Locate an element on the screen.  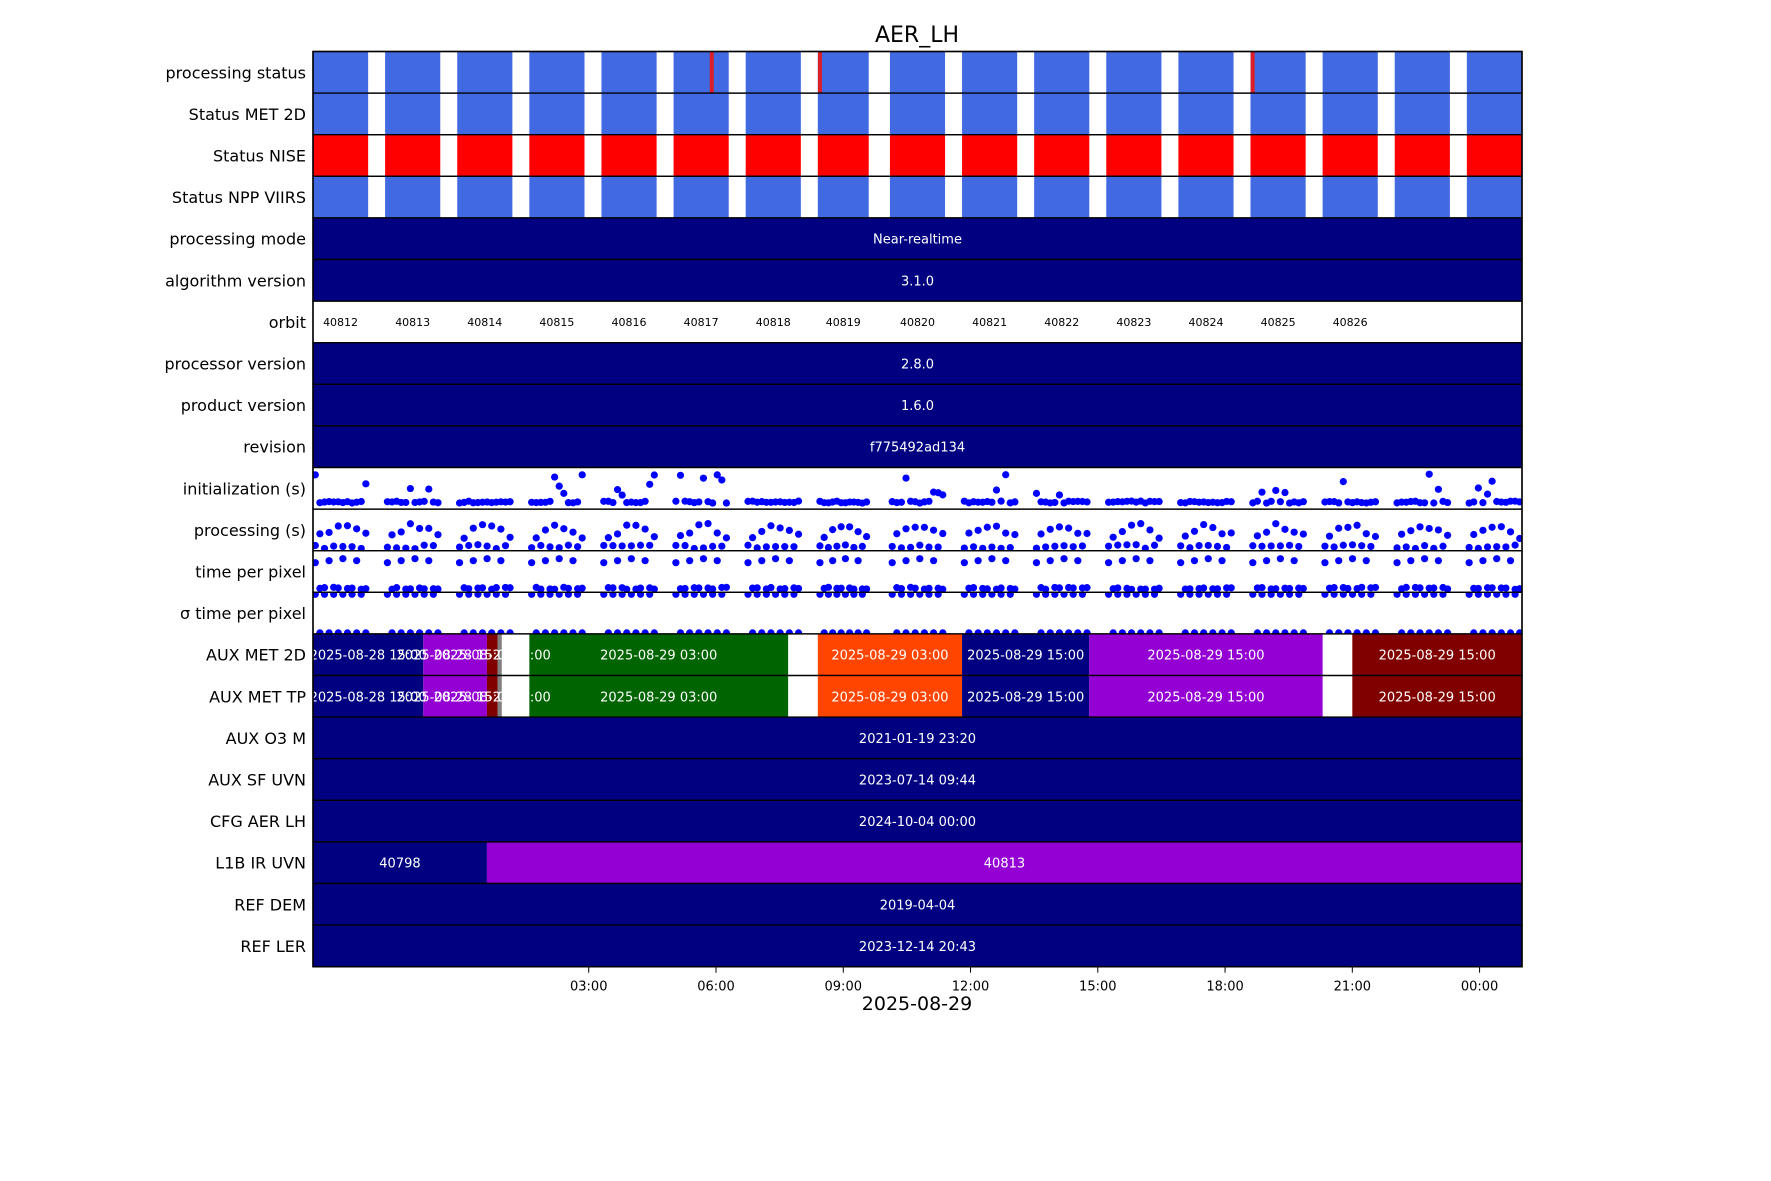
x-tick-label: 18:00 is located at coordinates (1224, 987).